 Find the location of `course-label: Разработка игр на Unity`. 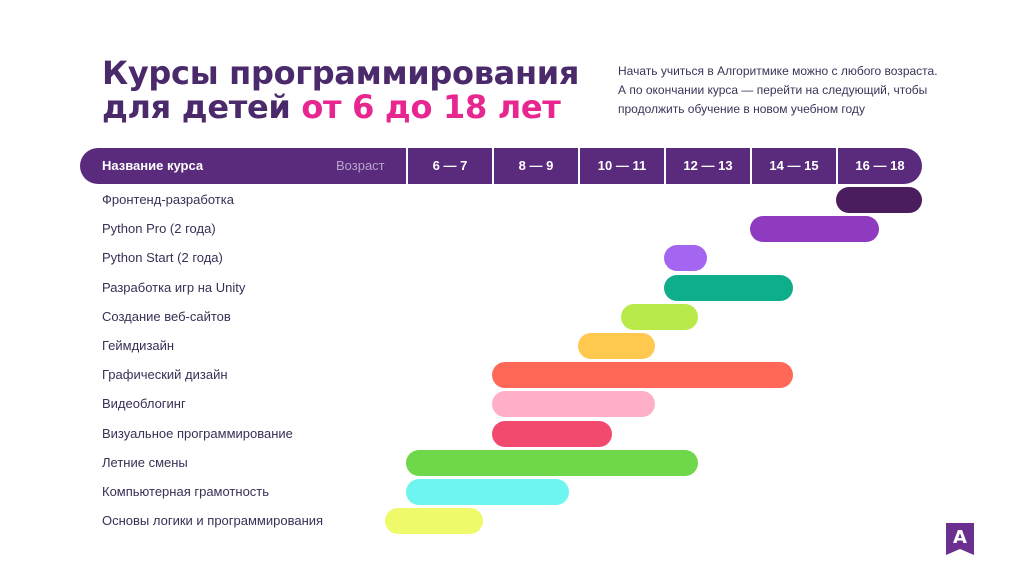

course-label: Разработка игр на Unity is located at coordinates (174, 287).